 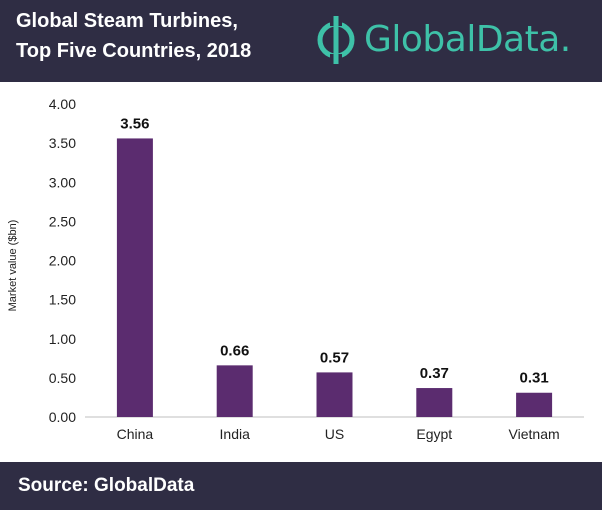 I want to click on data-label: 0.37, so click(x=434, y=373).